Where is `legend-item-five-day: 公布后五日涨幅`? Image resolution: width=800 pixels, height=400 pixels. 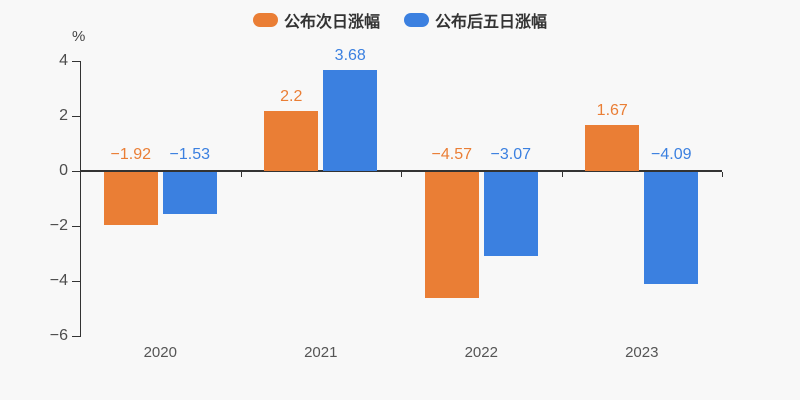 legend-item-five-day: 公布后五日涨幅 is located at coordinates (475, 20).